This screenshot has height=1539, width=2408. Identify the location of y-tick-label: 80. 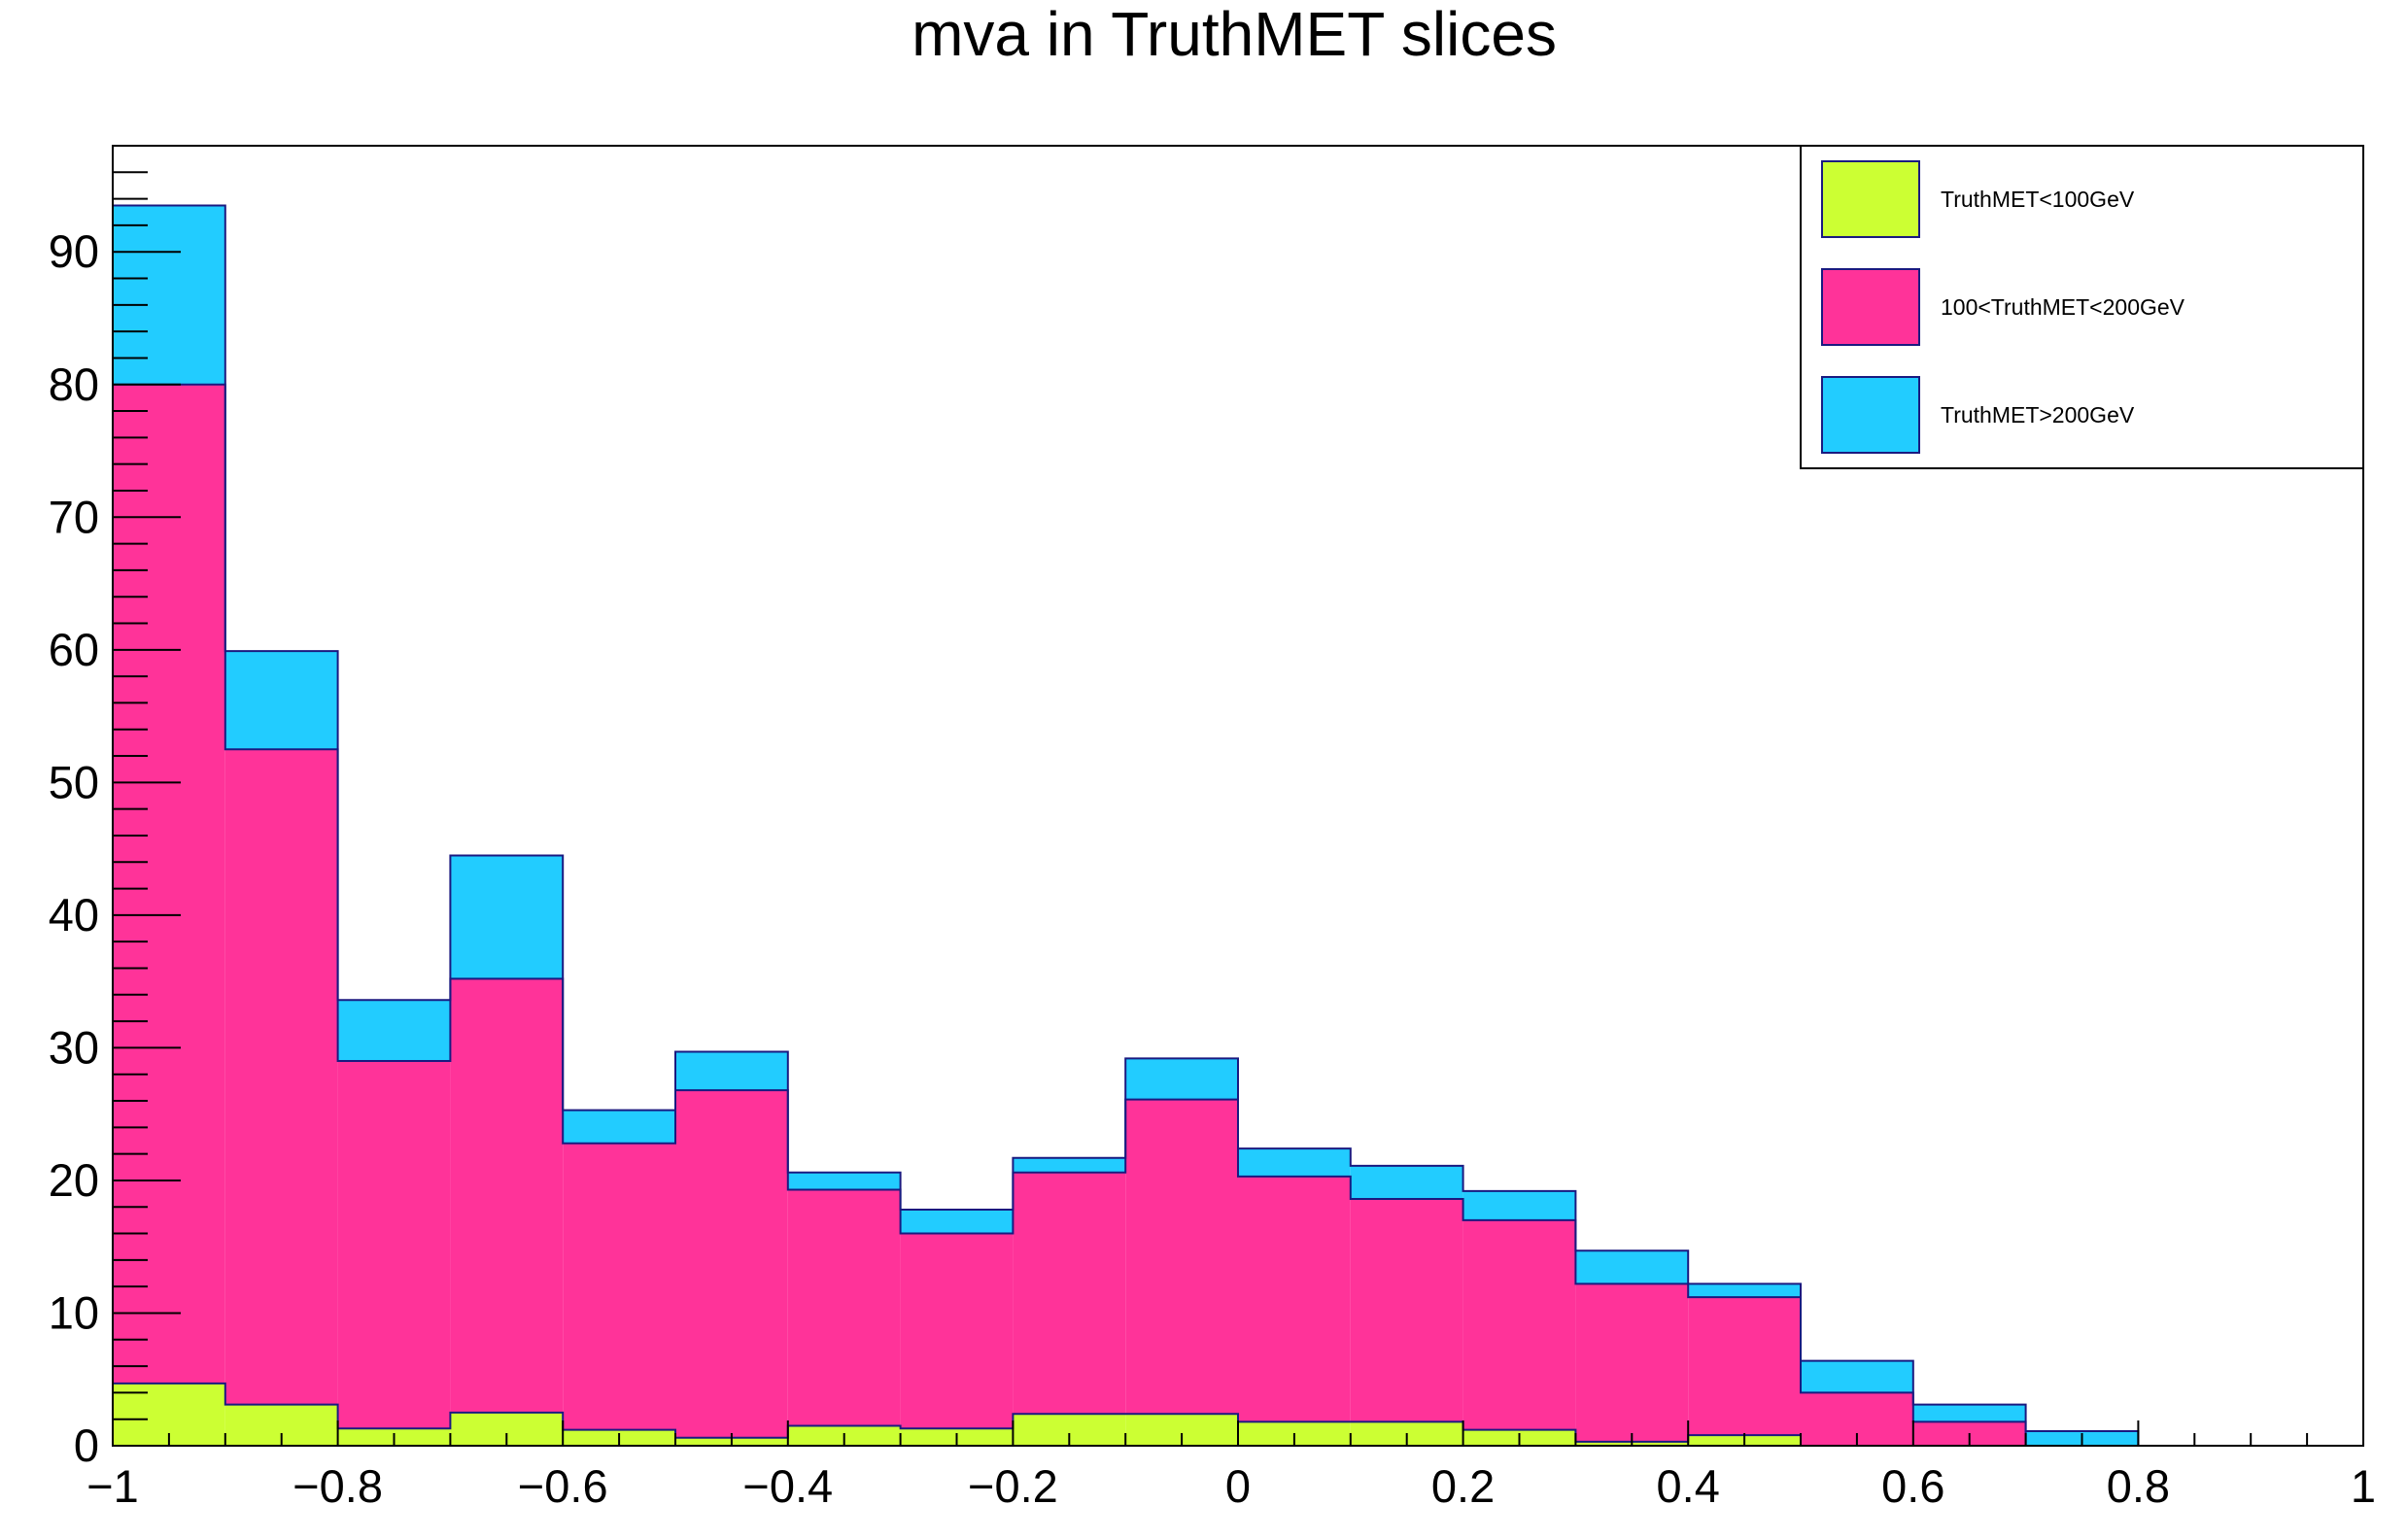
(74, 384).